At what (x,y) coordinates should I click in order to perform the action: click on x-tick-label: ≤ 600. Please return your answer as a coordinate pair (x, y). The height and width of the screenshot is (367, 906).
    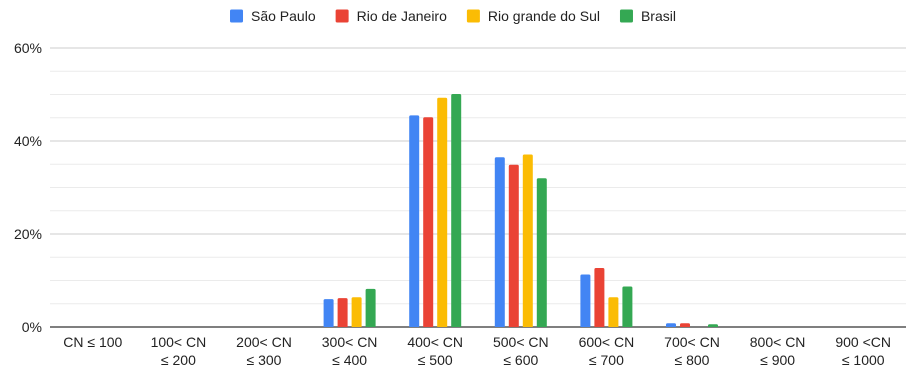
    Looking at the image, I should click on (520, 359).